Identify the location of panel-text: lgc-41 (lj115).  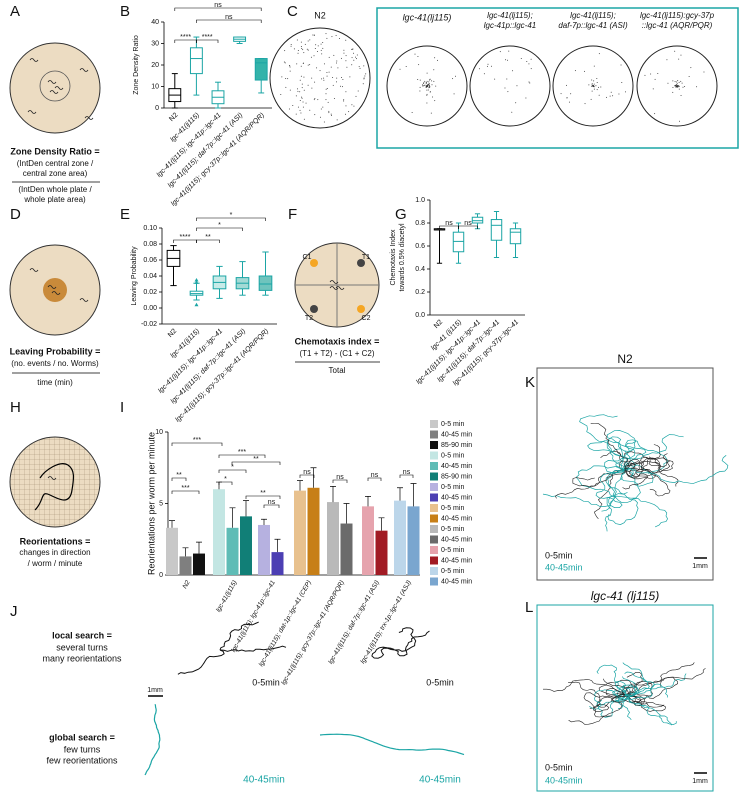
(625, 596).